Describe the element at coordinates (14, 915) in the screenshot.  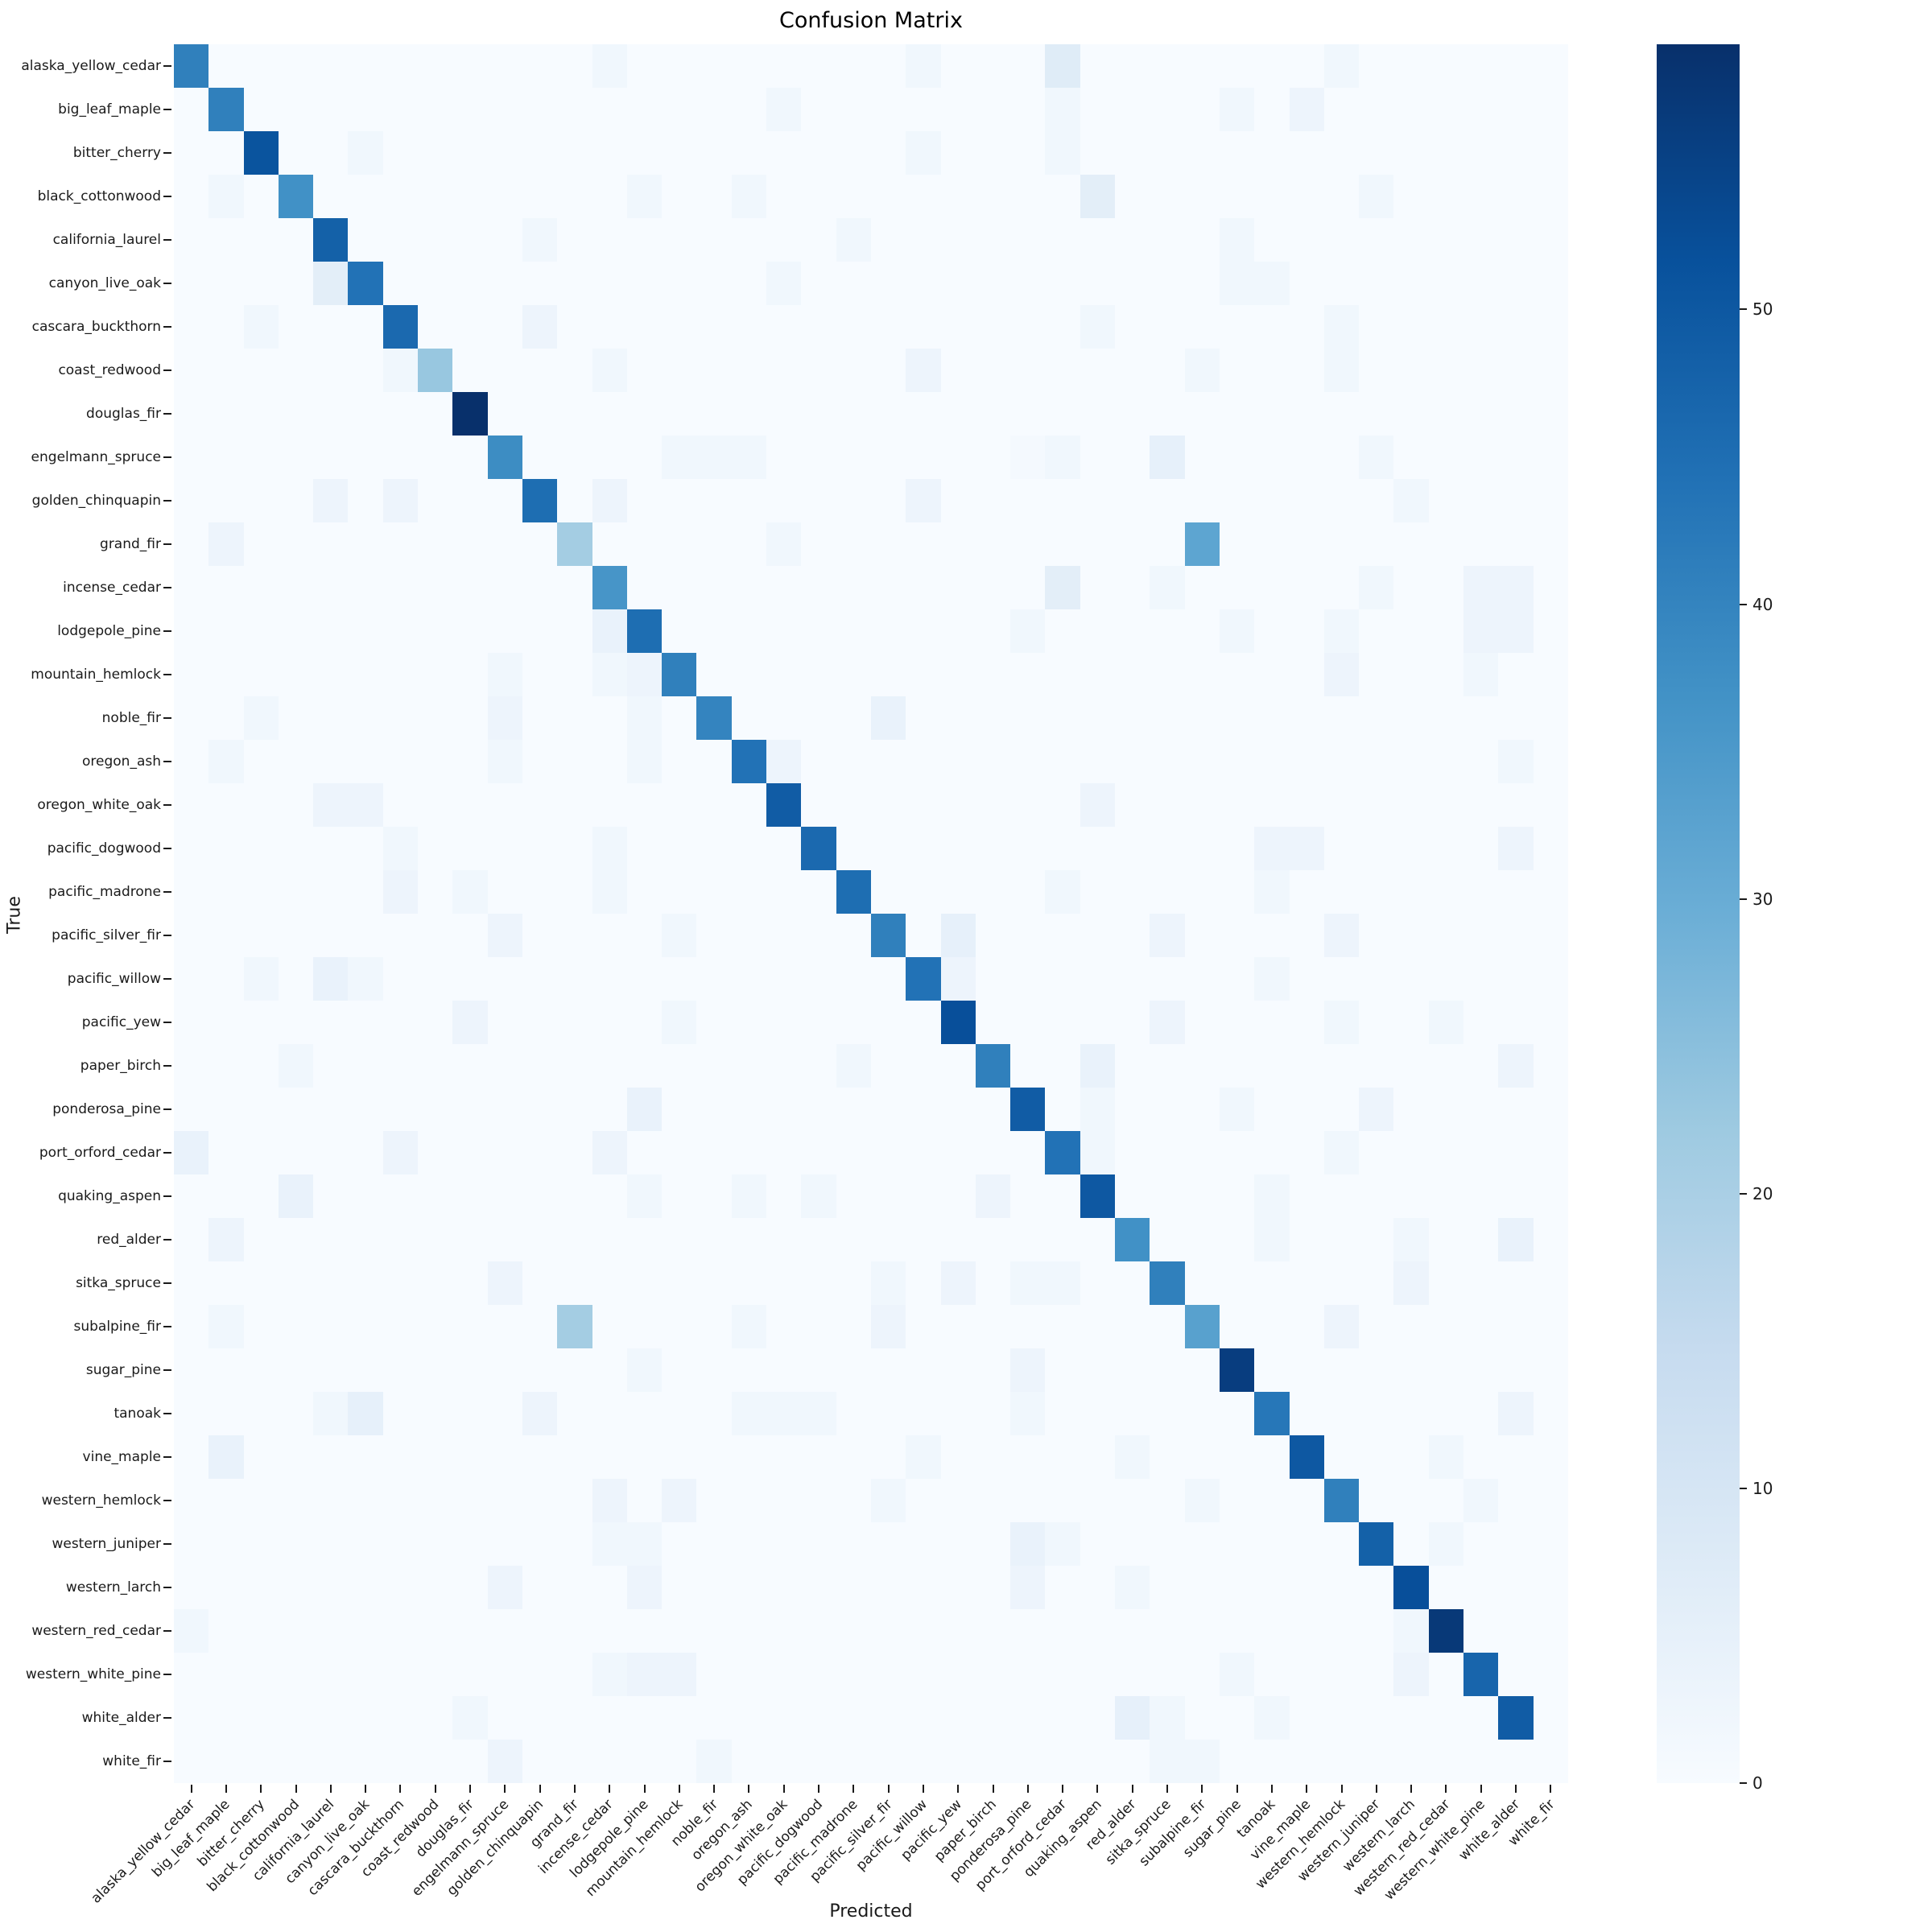
I see `y-axis-title: True` at that location.